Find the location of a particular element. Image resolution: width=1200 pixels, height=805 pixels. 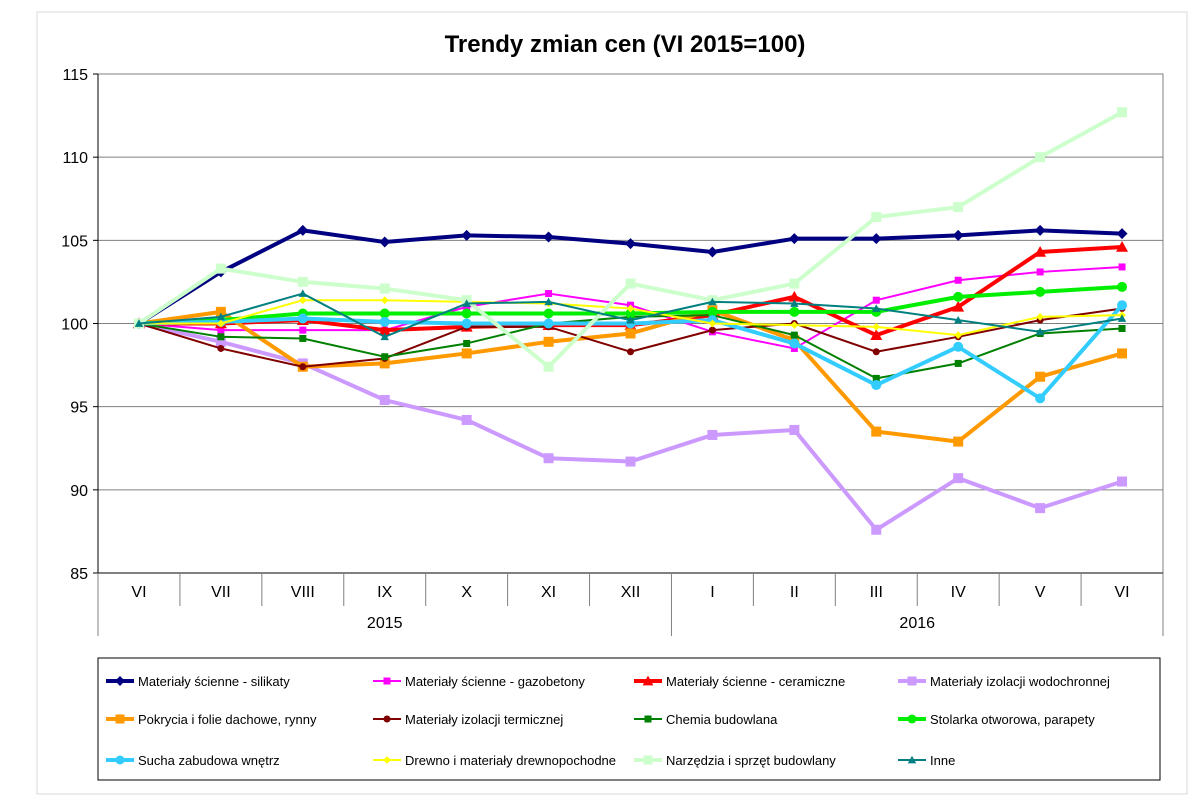

legend-entry-5: Pokrycia i folie dachowe, rynny is located at coordinates (211, 719).